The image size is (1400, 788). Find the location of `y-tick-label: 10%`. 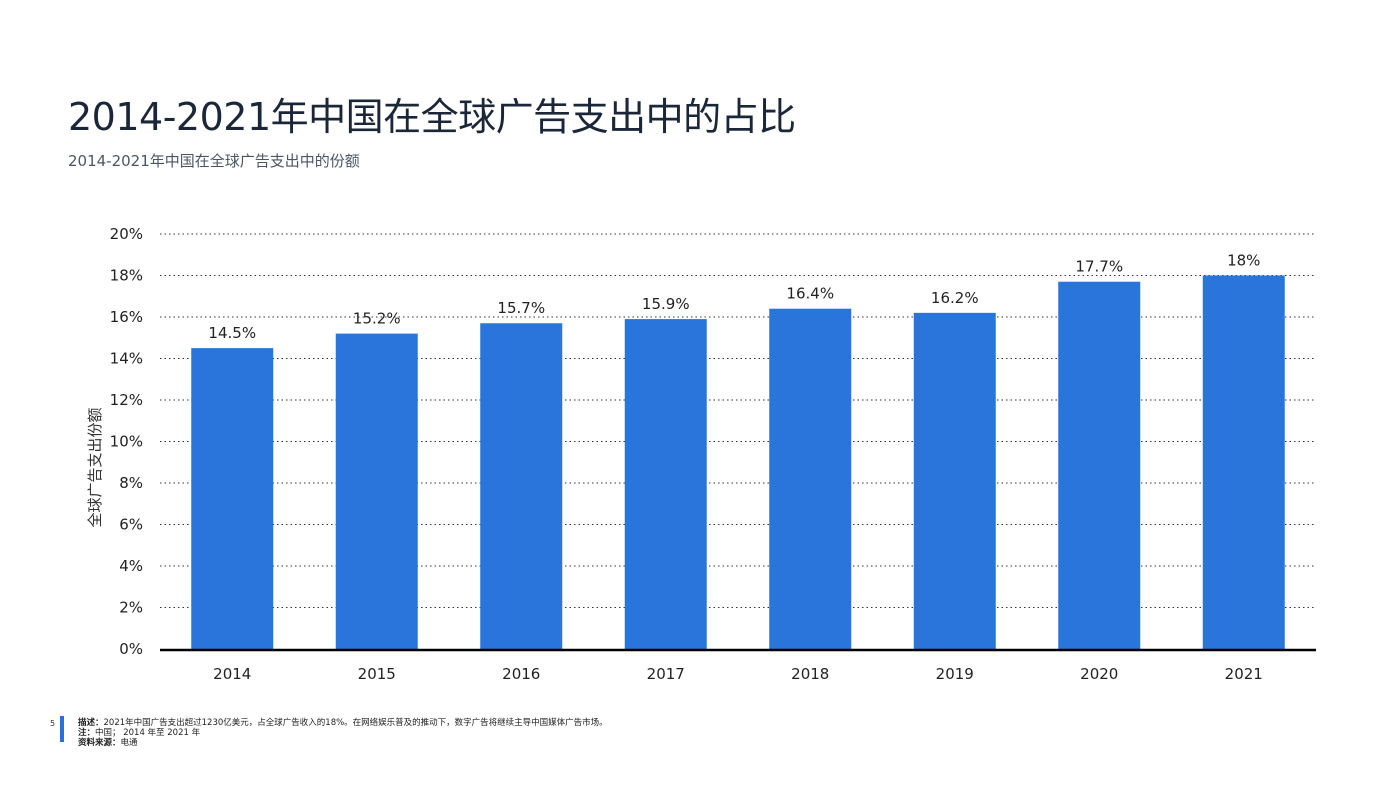

y-tick-label: 10% is located at coordinates (126, 442).